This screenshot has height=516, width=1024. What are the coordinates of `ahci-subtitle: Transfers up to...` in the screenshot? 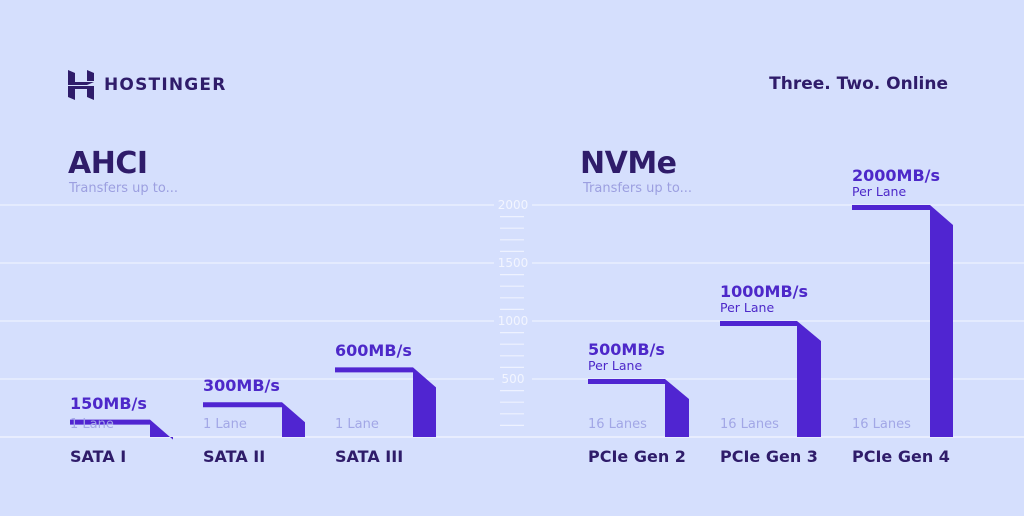 It's located at (124, 188).